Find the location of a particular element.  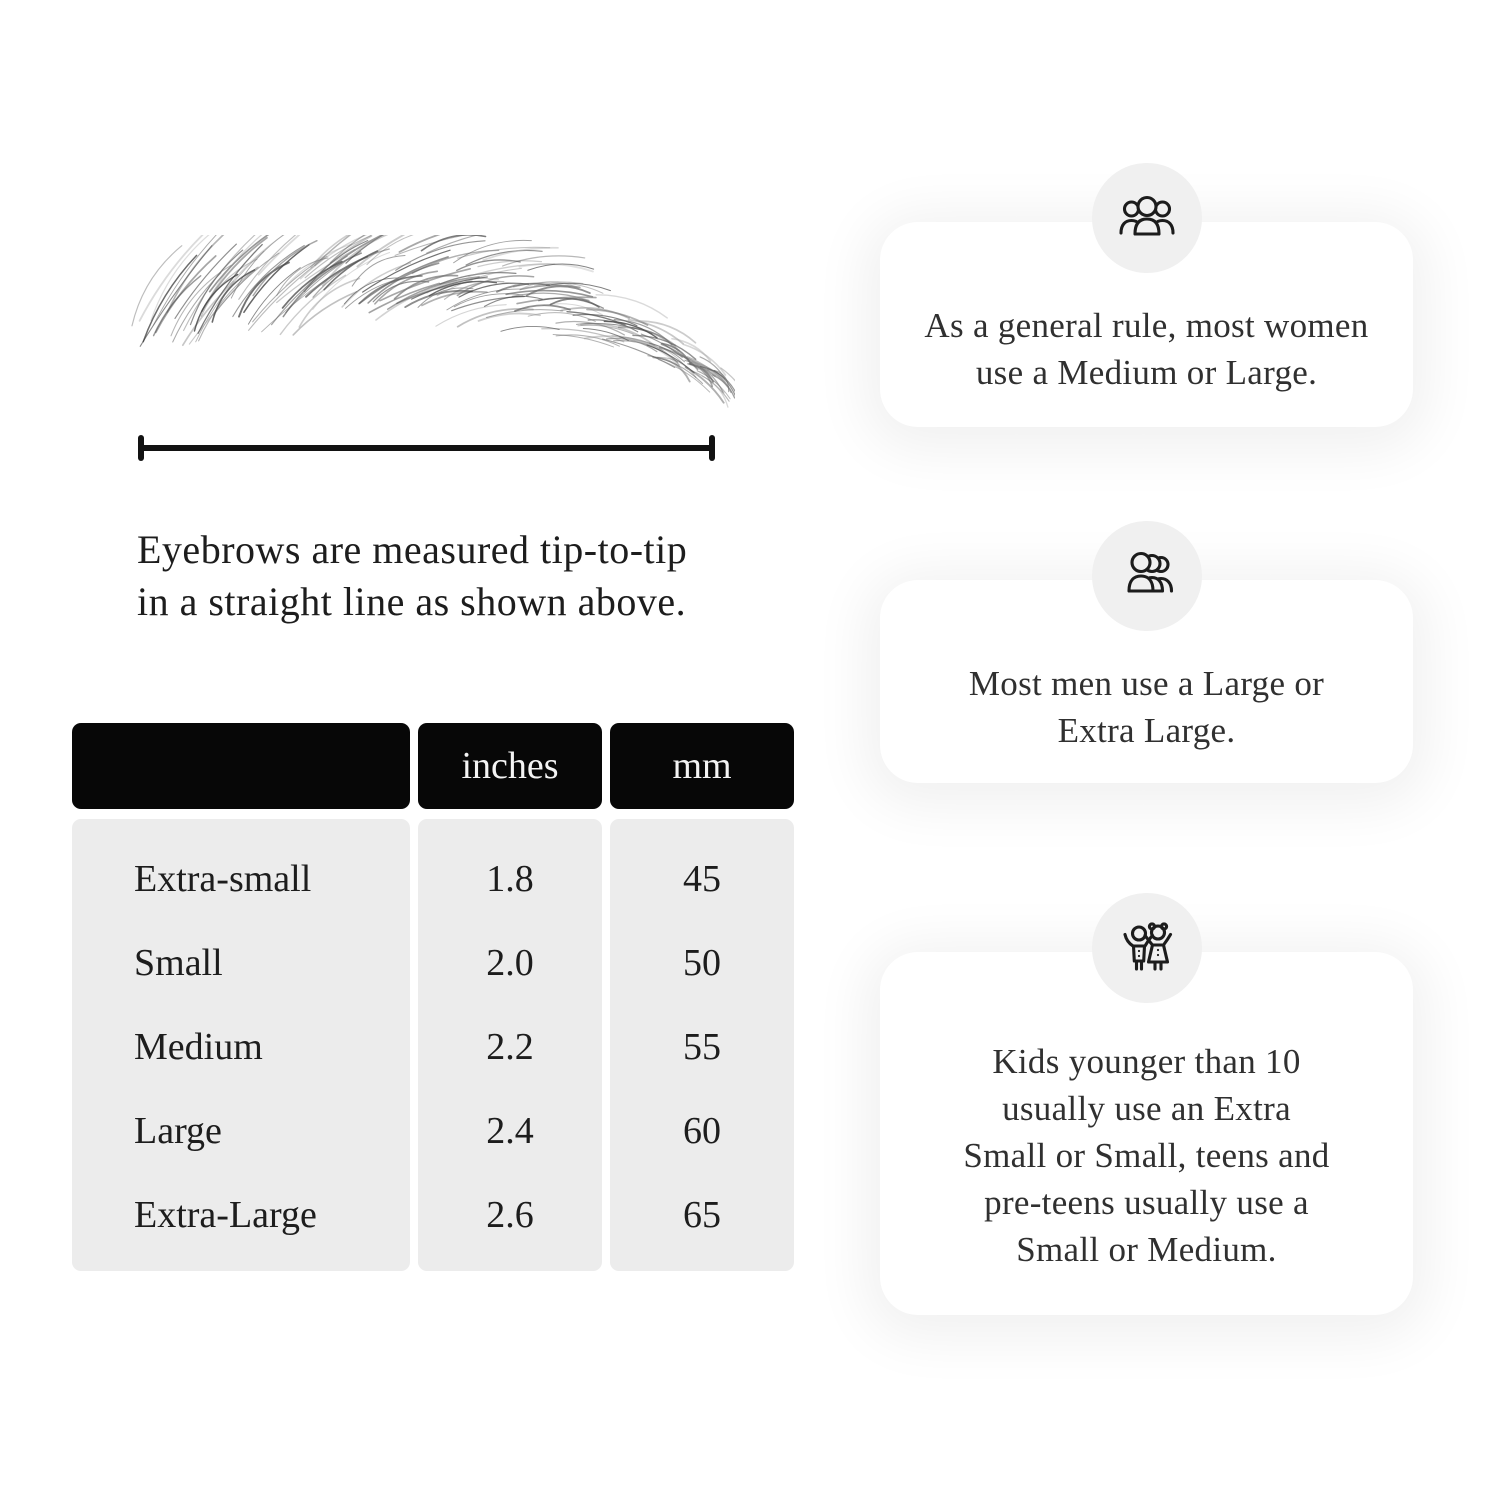

caption-line-1: Eyebrows are measured tip-to-tip is located at coordinates (412, 549).